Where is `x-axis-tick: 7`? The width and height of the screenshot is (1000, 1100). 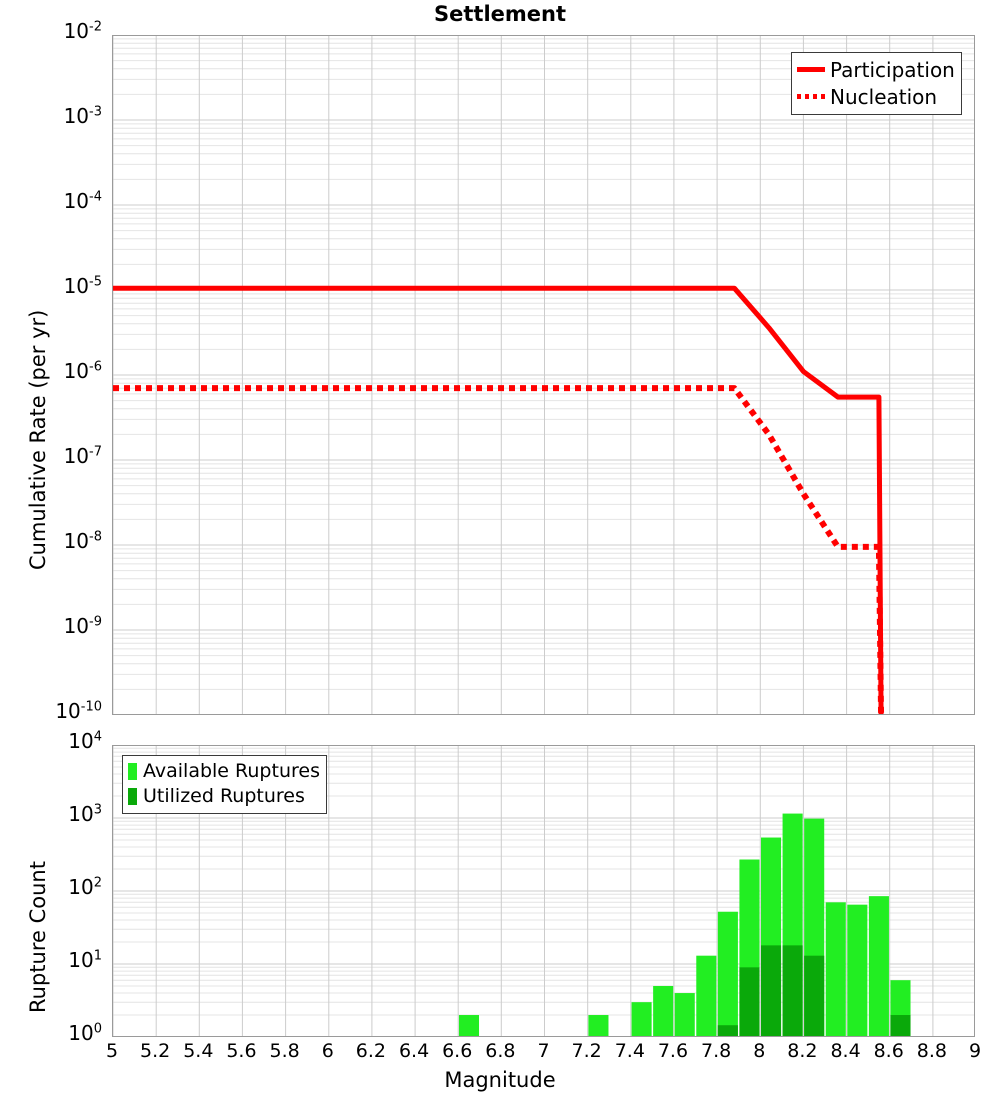
x-axis-tick: 7 is located at coordinates (543, 1051).